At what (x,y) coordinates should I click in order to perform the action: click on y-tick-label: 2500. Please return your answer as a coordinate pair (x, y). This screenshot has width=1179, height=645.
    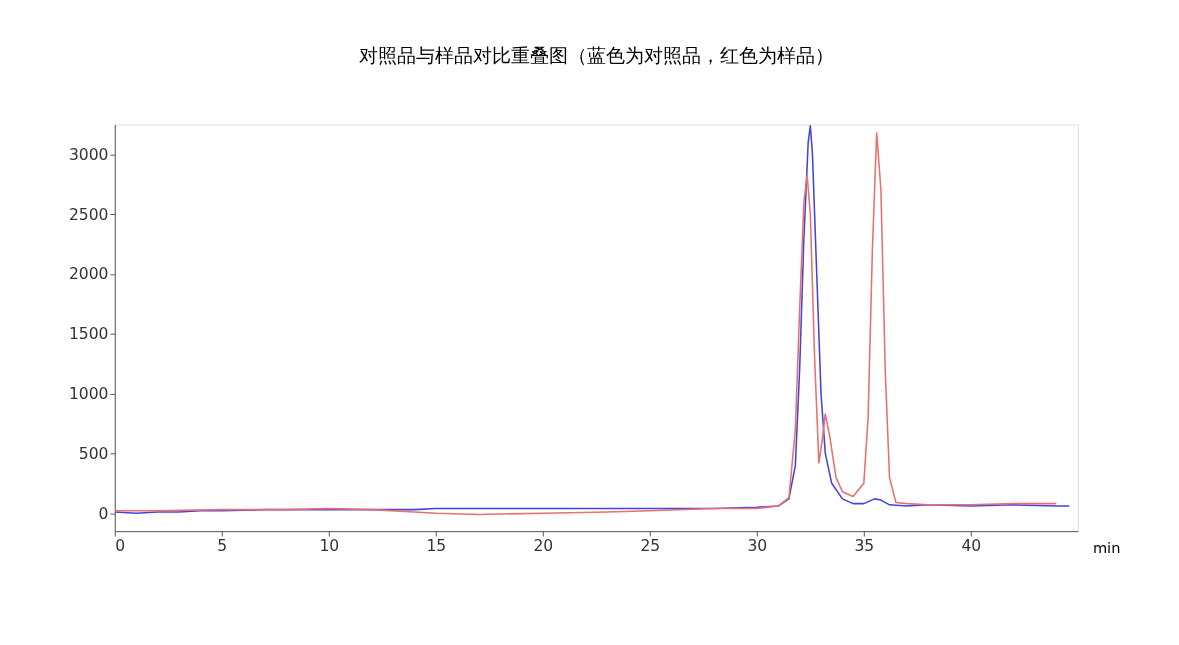
    Looking at the image, I should click on (88, 214).